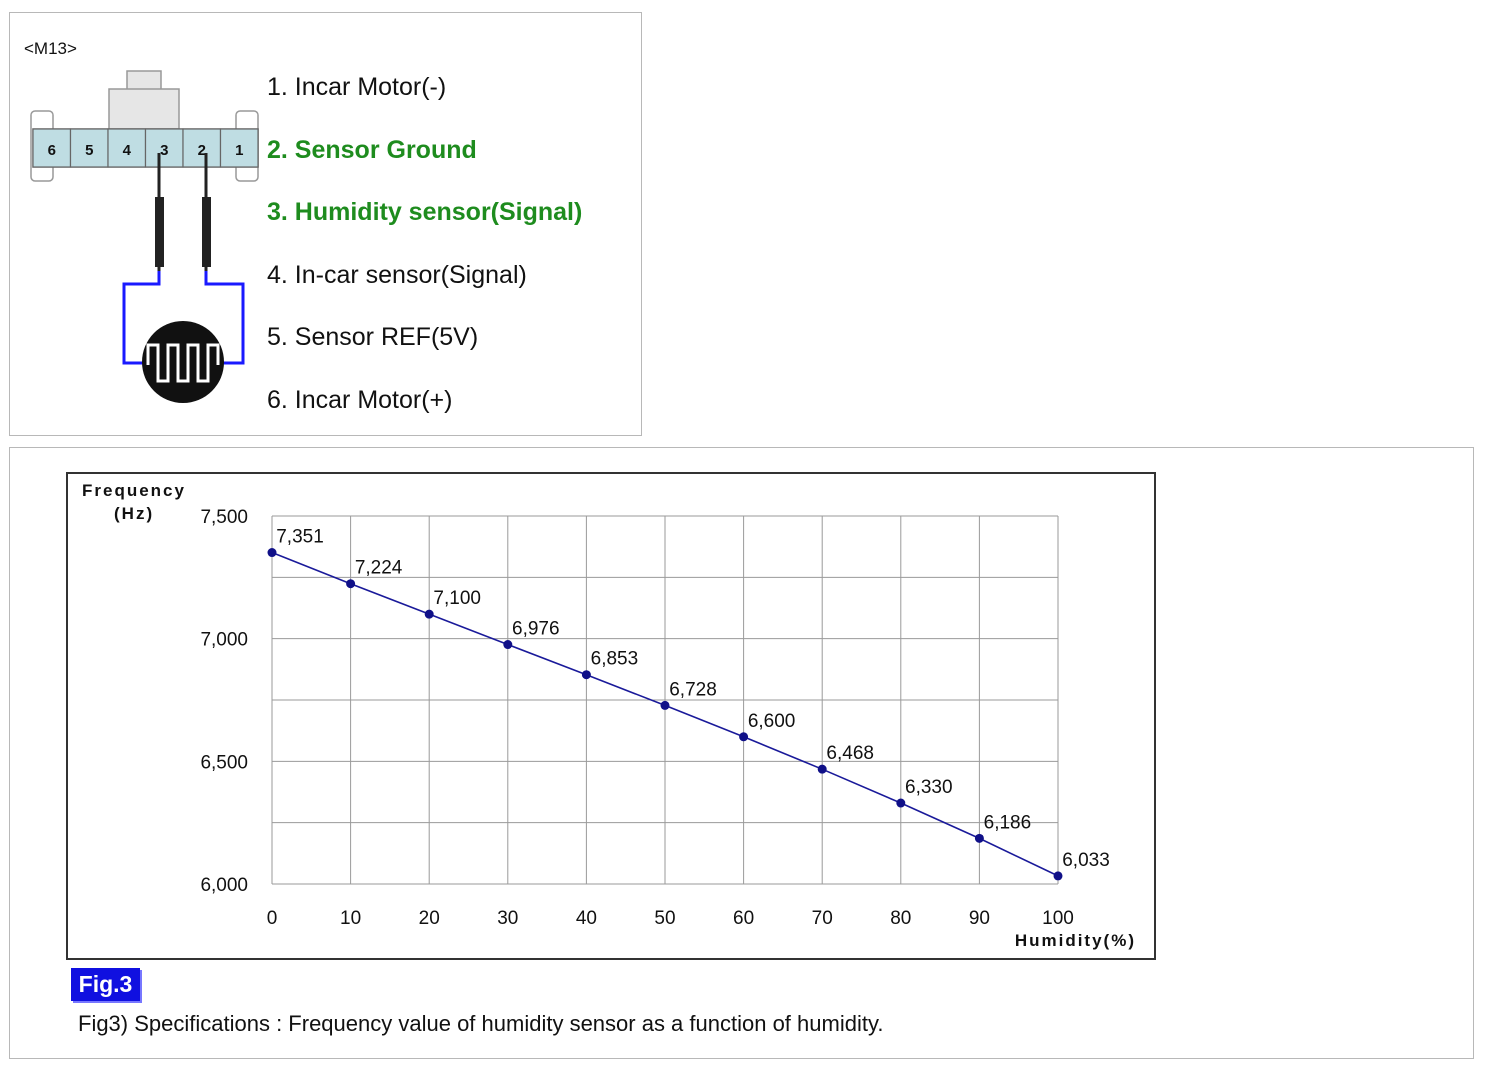  I want to click on pin-label-6: 6. Incar Motor(+), so click(360, 399).